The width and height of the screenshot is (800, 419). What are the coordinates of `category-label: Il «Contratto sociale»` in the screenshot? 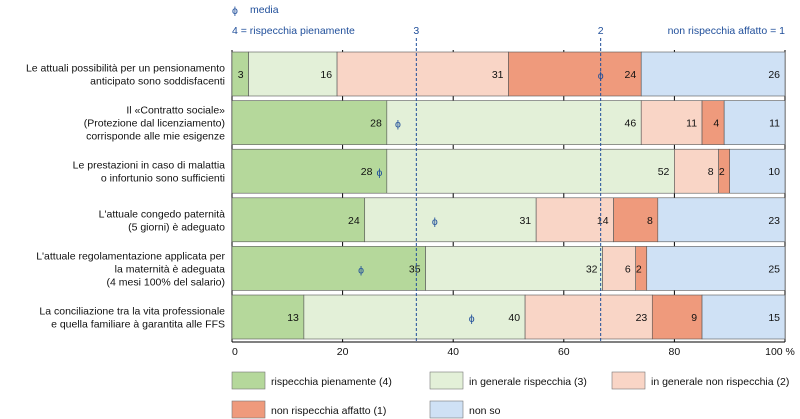 It's located at (175, 111).